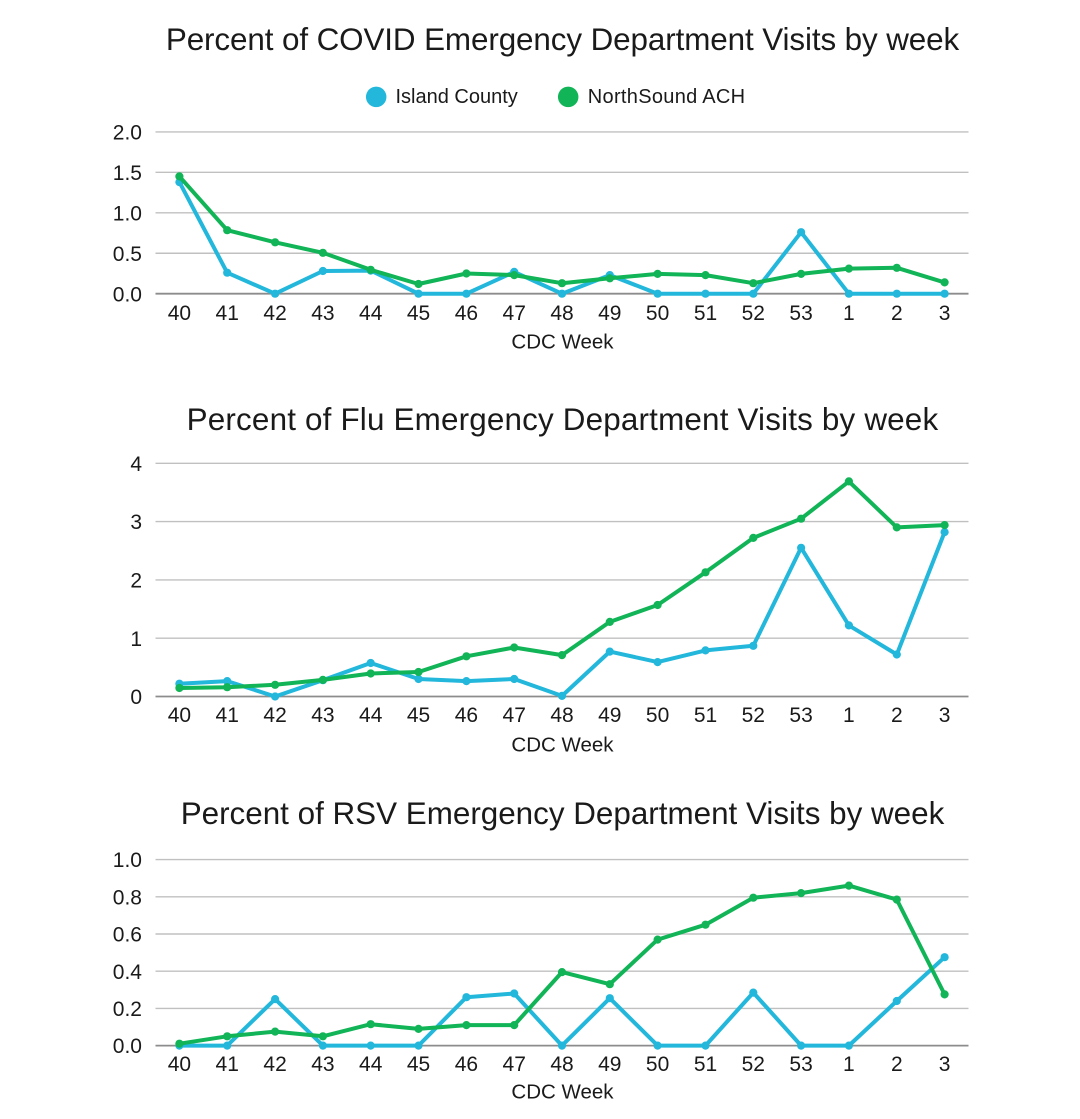 The height and width of the screenshot is (1119, 1080). What do you see at coordinates (127, 254) in the screenshot?
I see `svg-text: 0.5` at bounding box center [127, 254].